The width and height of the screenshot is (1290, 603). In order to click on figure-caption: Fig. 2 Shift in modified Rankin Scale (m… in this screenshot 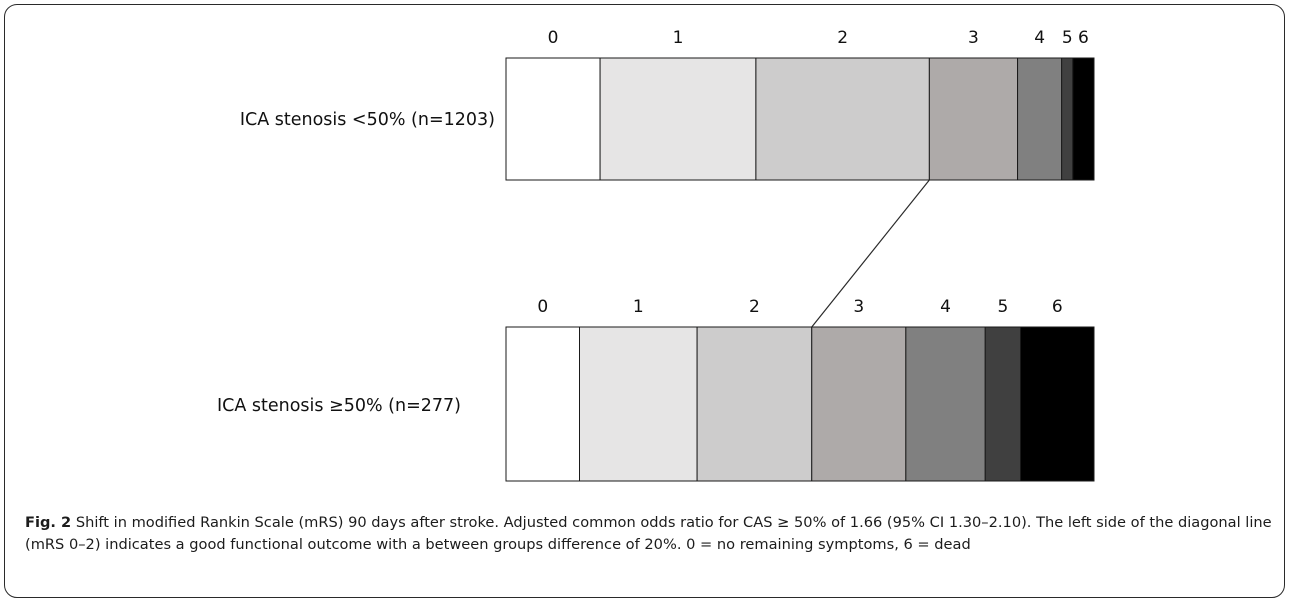, I will do `click(652, 534)`.